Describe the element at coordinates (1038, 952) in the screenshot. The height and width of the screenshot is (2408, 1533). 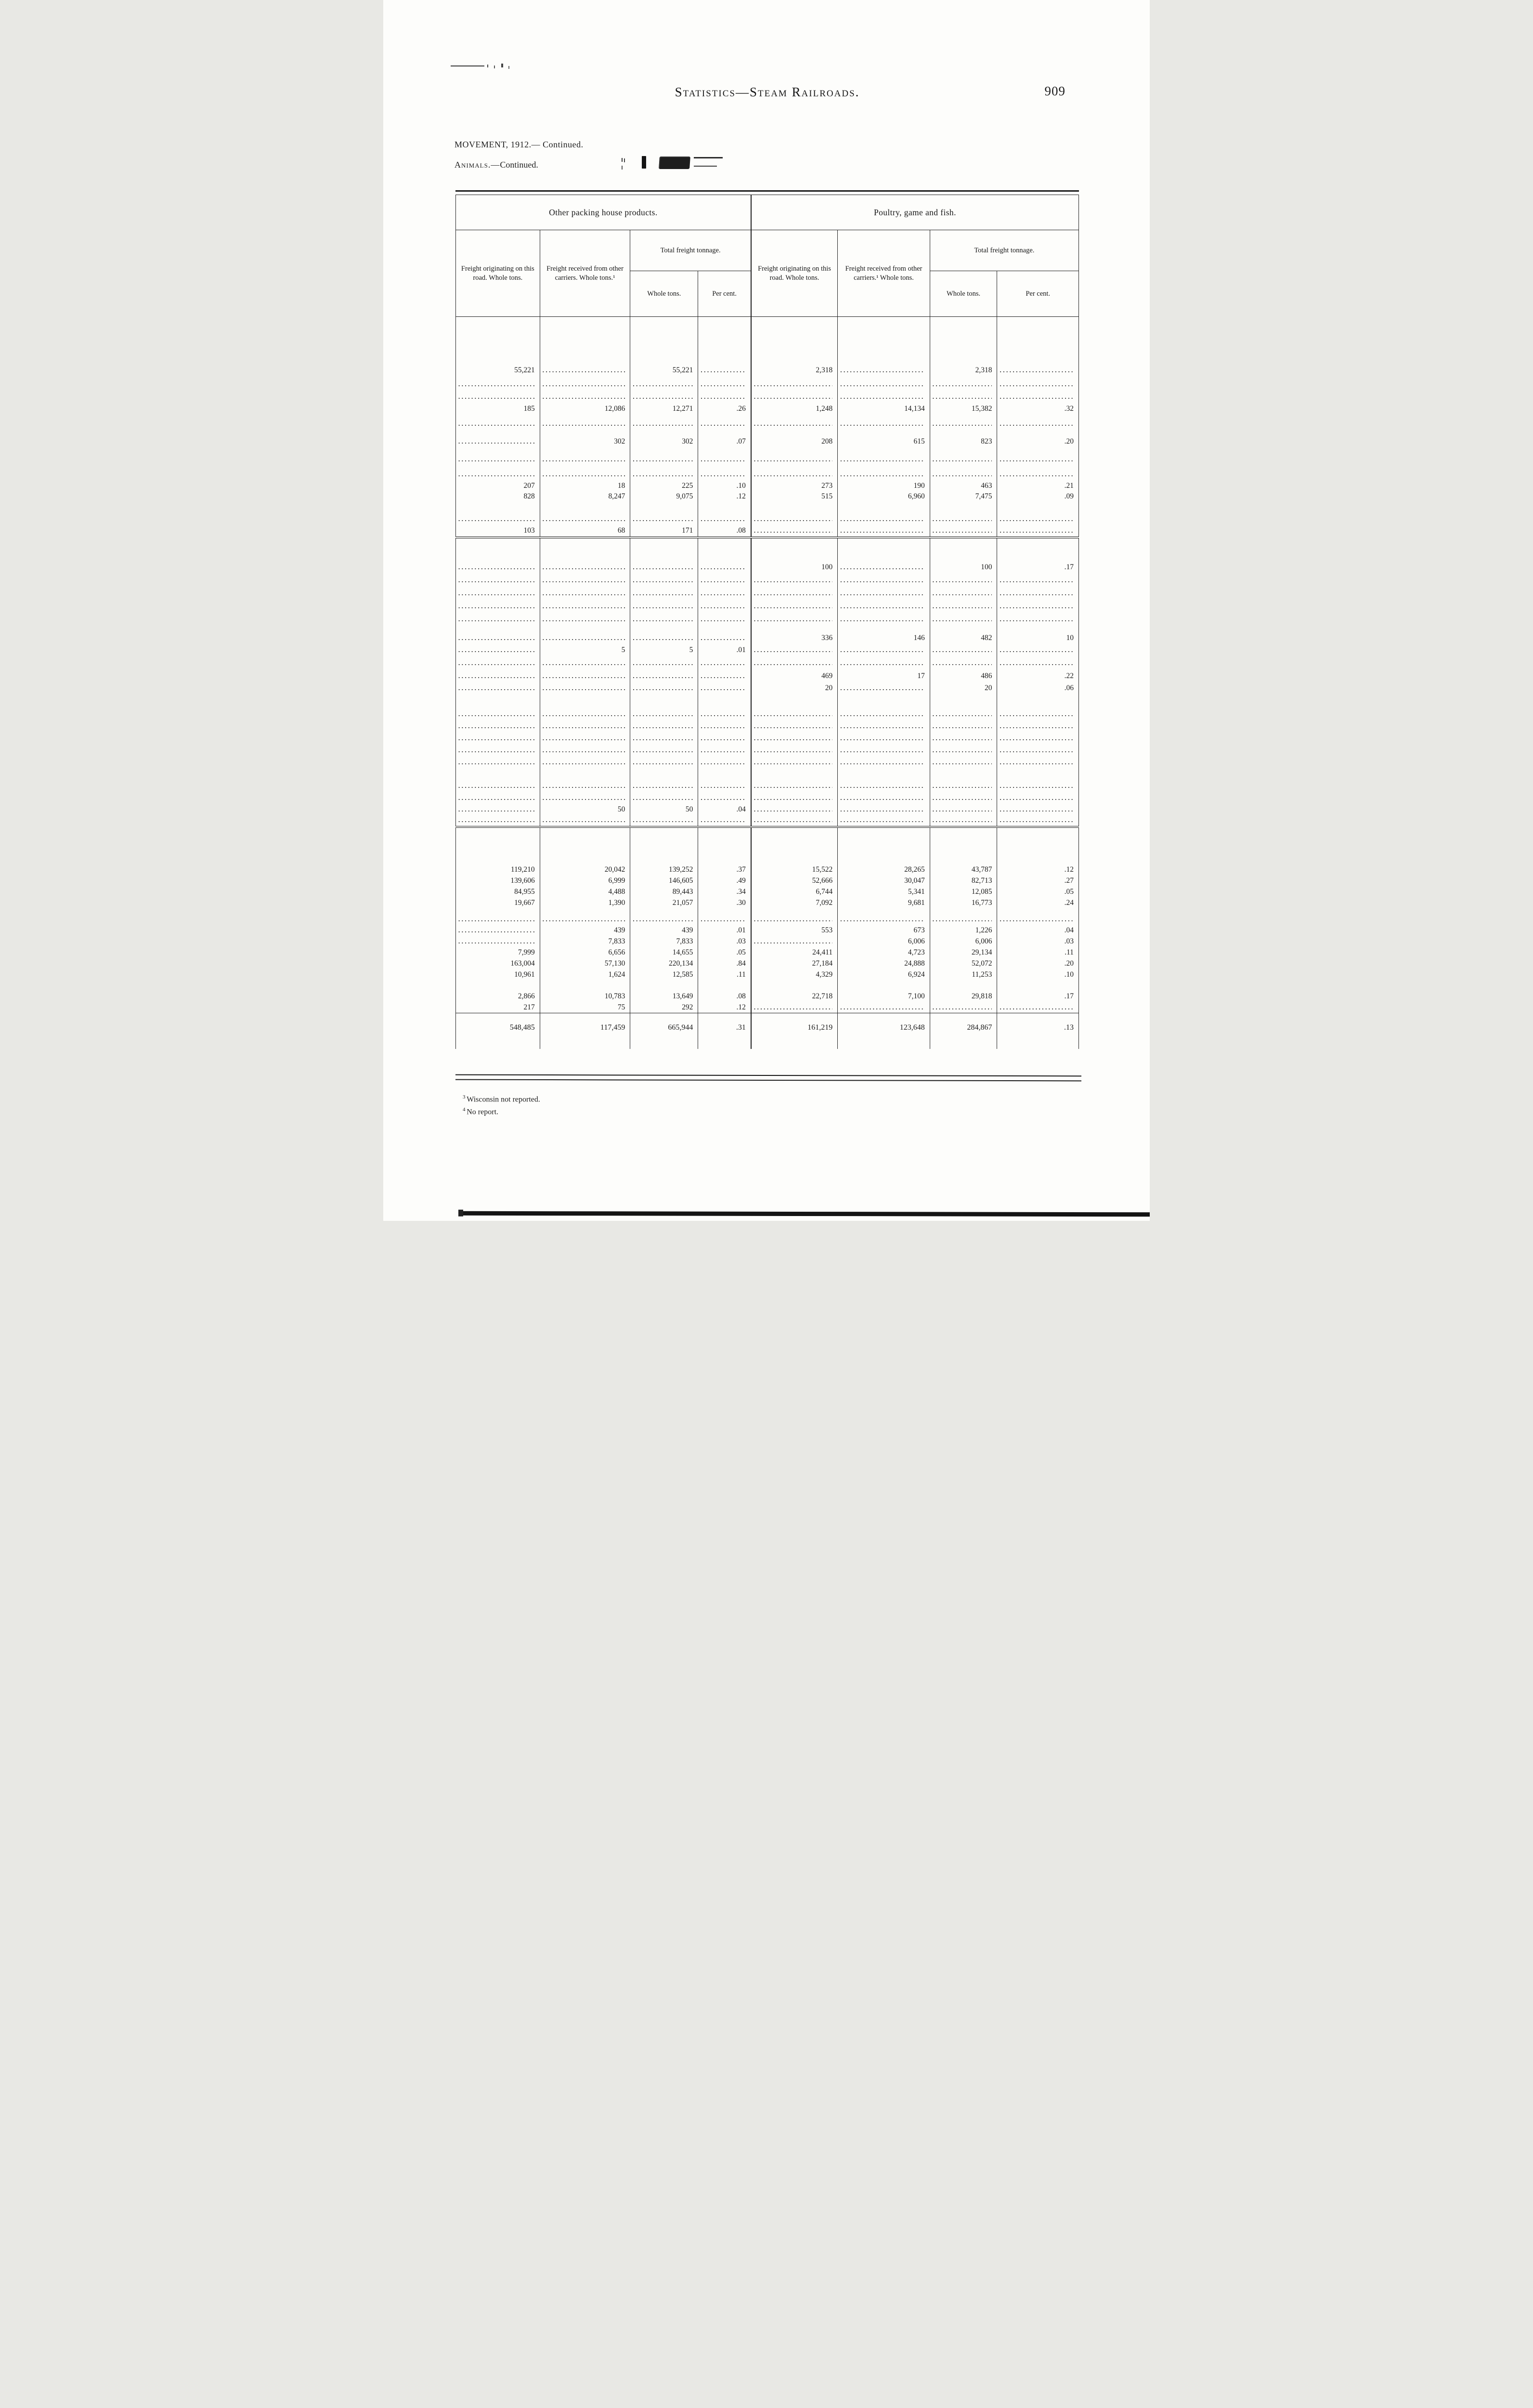
I see `table-cell: .11` at that location.